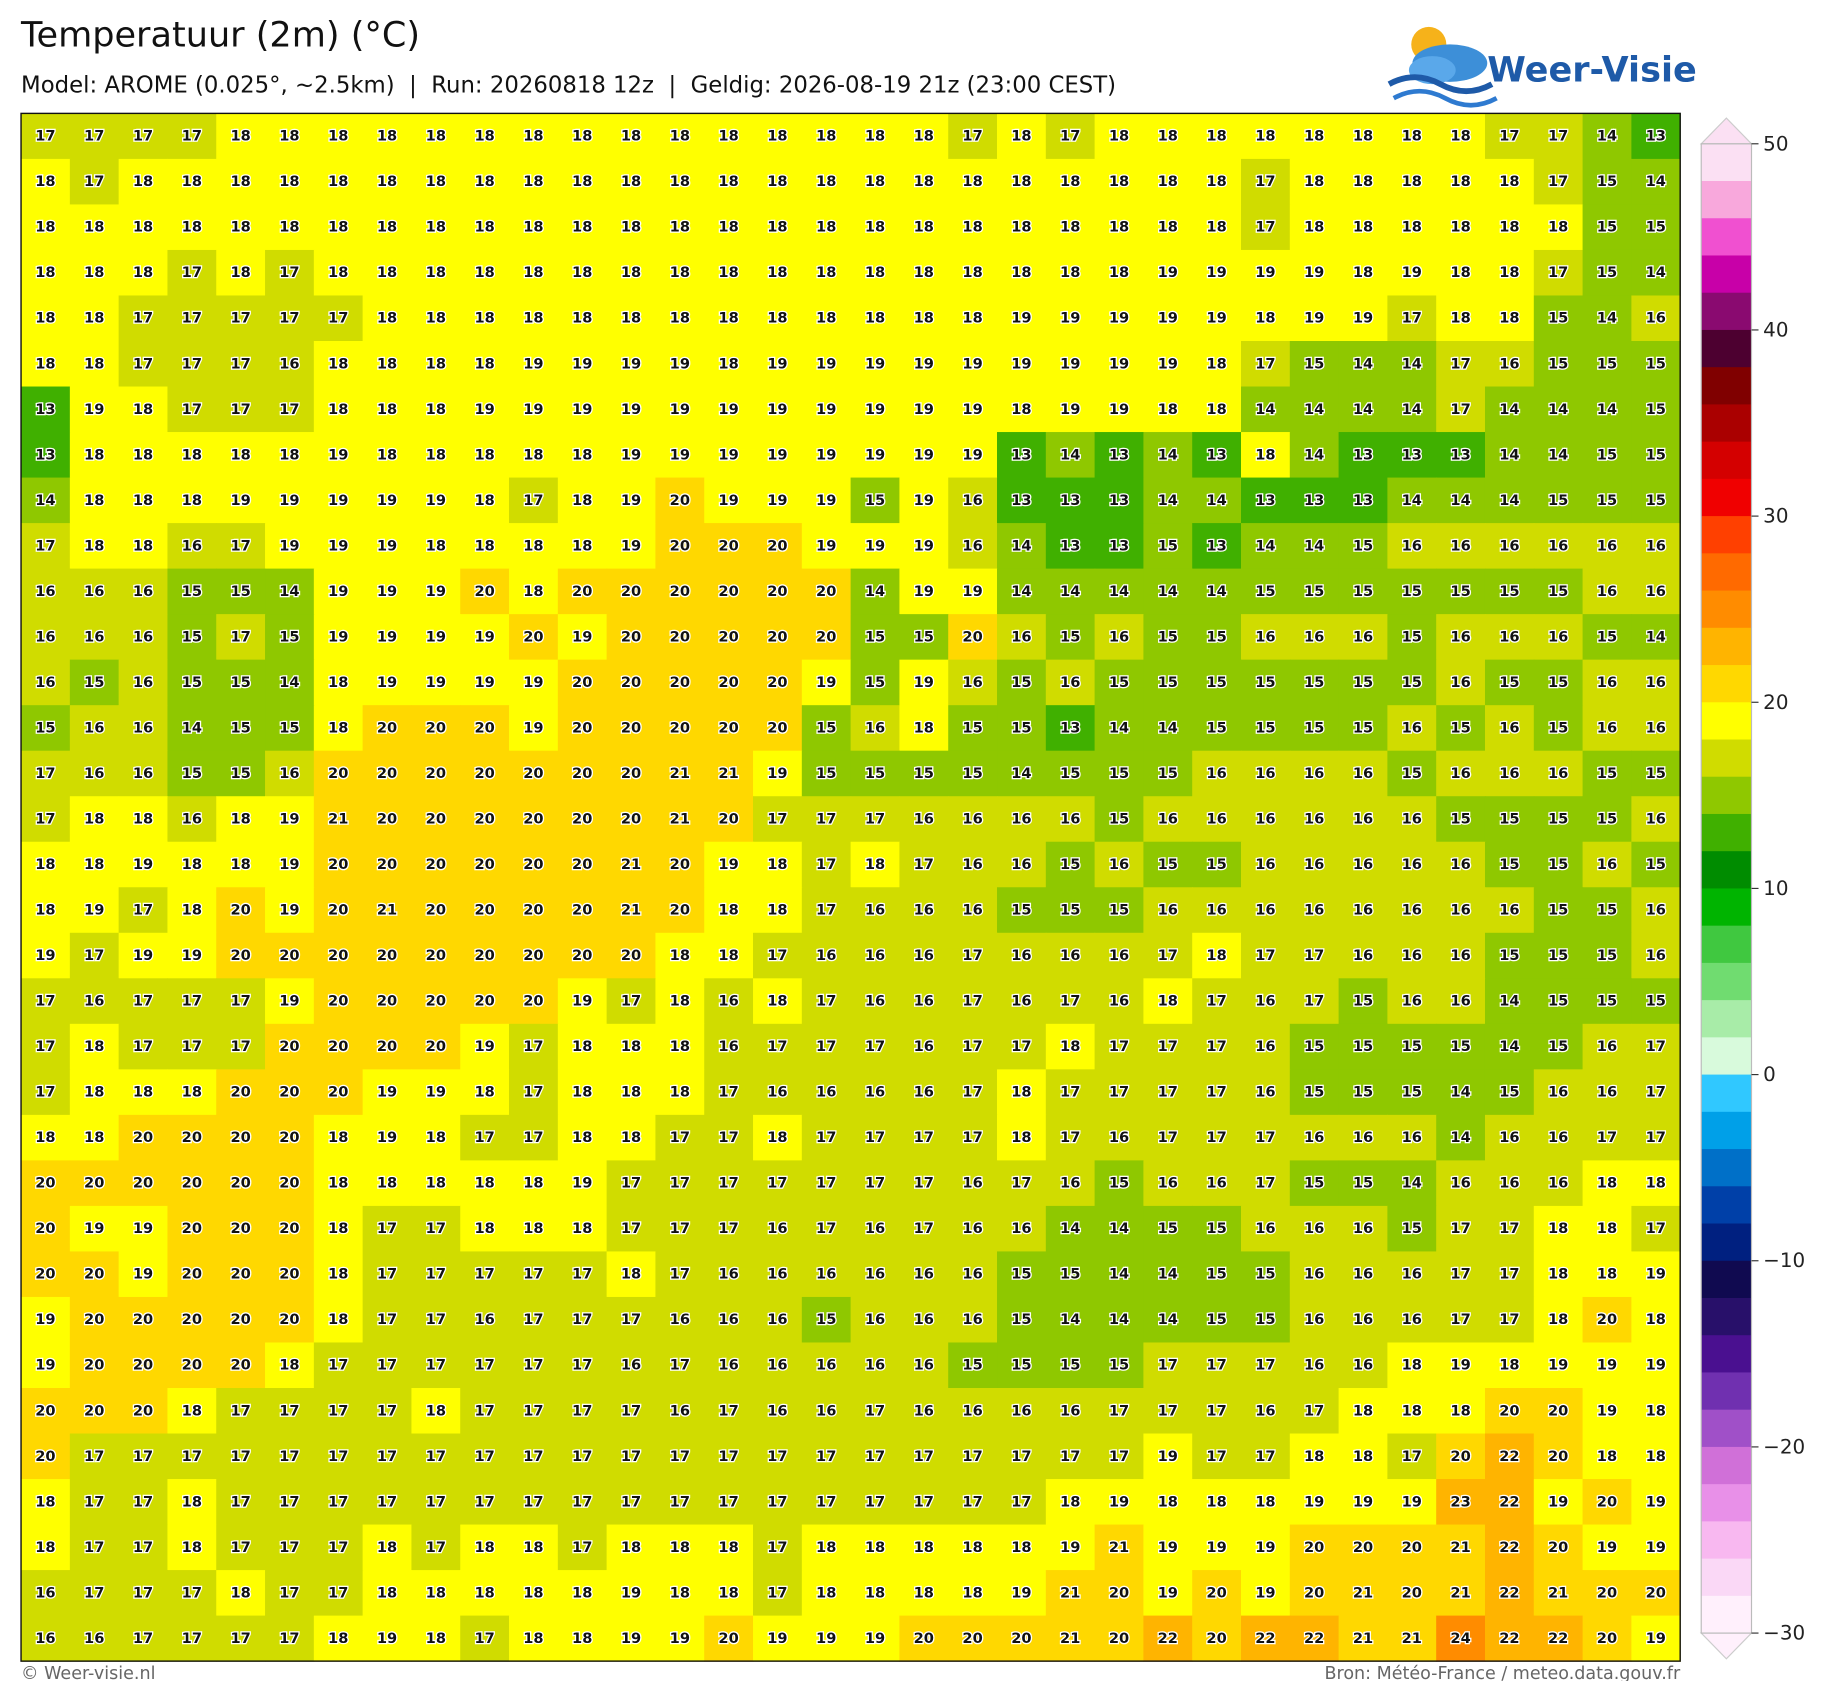 The width and height of the screenshot is (1824, 1681). Describe the element at coordinates (1775, 143) in the screenshot. I see `colorbar-tick-label: 50` at that location.